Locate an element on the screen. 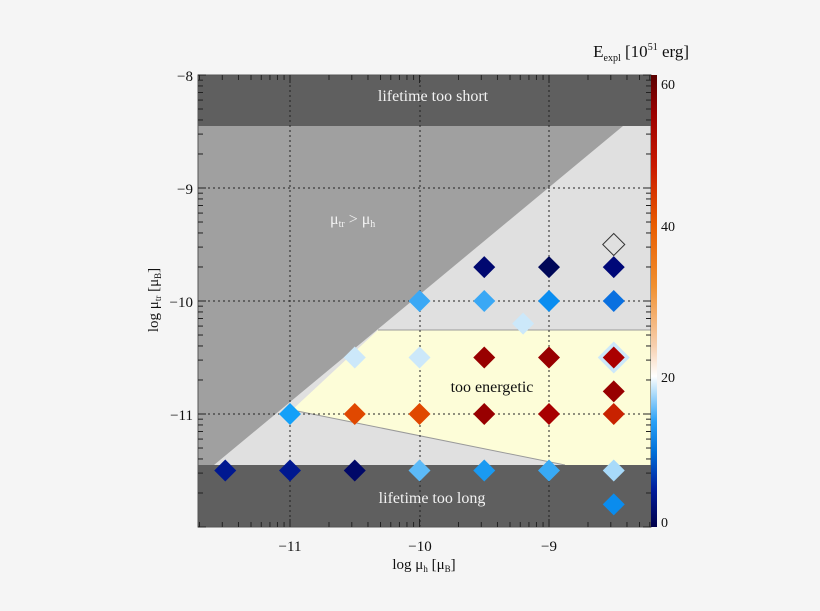 Image resolution: width=820 pixels, height=611 pixels. y-axis-label: log μtr [μB] is located at coordinates (154, 300).